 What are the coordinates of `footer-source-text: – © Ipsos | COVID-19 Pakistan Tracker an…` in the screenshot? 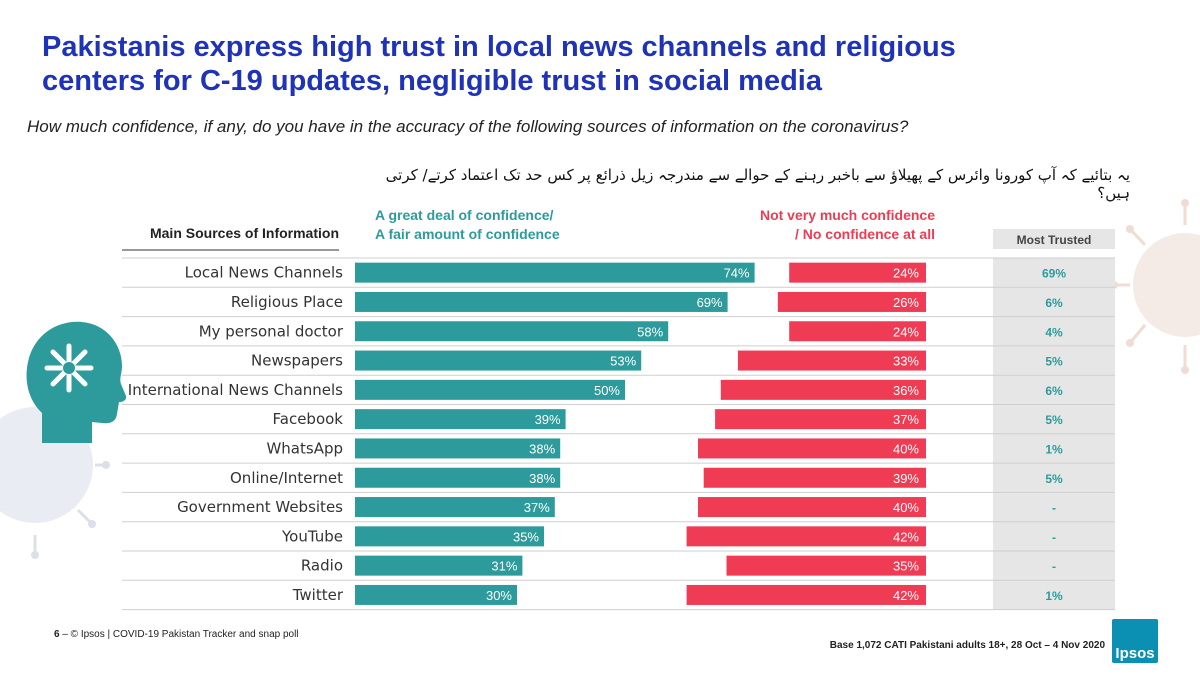 It's located at (180, 634).